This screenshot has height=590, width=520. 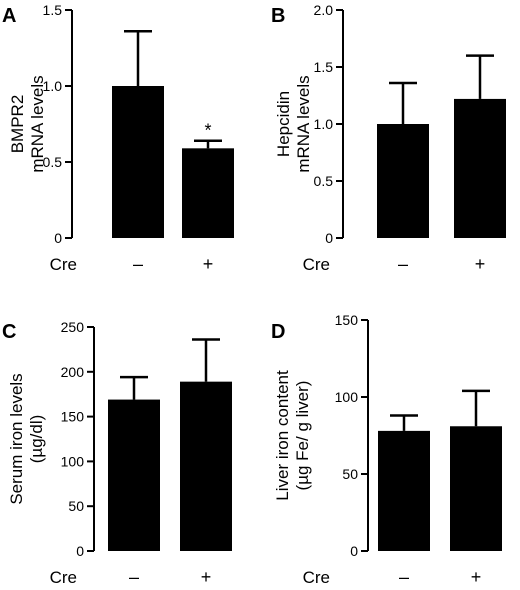 What do you see at coordinates (17, 124) in the screenshot?
I see `y-axis-label-line: BMPR2` at bounding box center [17, 124].